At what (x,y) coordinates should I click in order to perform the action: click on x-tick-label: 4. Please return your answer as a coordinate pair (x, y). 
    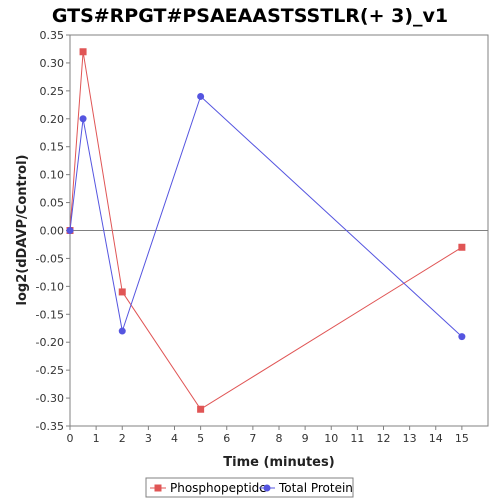
    Looking at the image, I should click on (174, 438).